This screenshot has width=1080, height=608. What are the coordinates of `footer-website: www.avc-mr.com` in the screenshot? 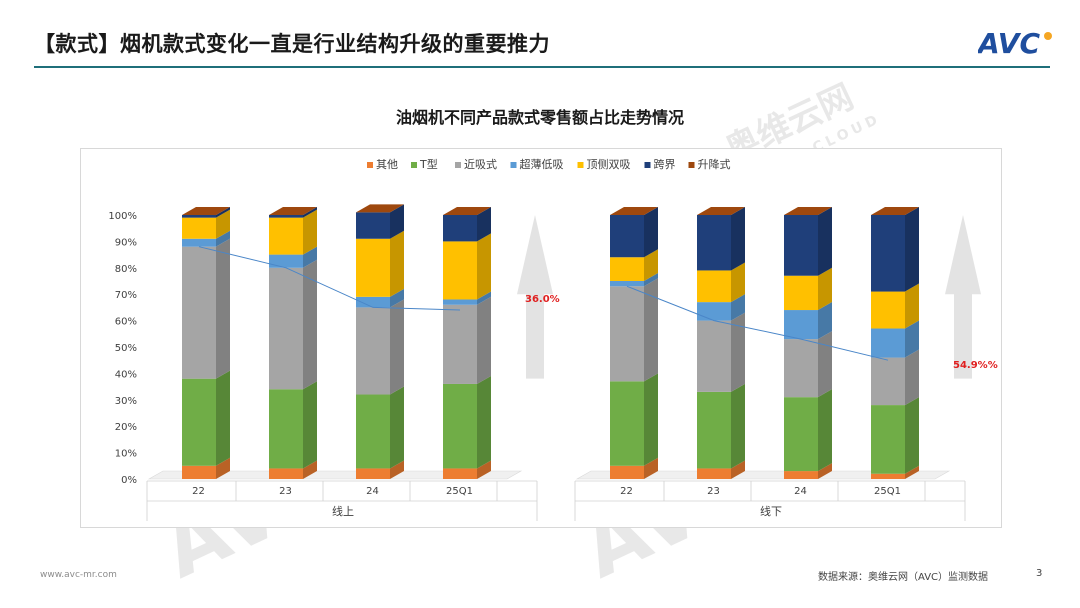 It's located at (78, 575).